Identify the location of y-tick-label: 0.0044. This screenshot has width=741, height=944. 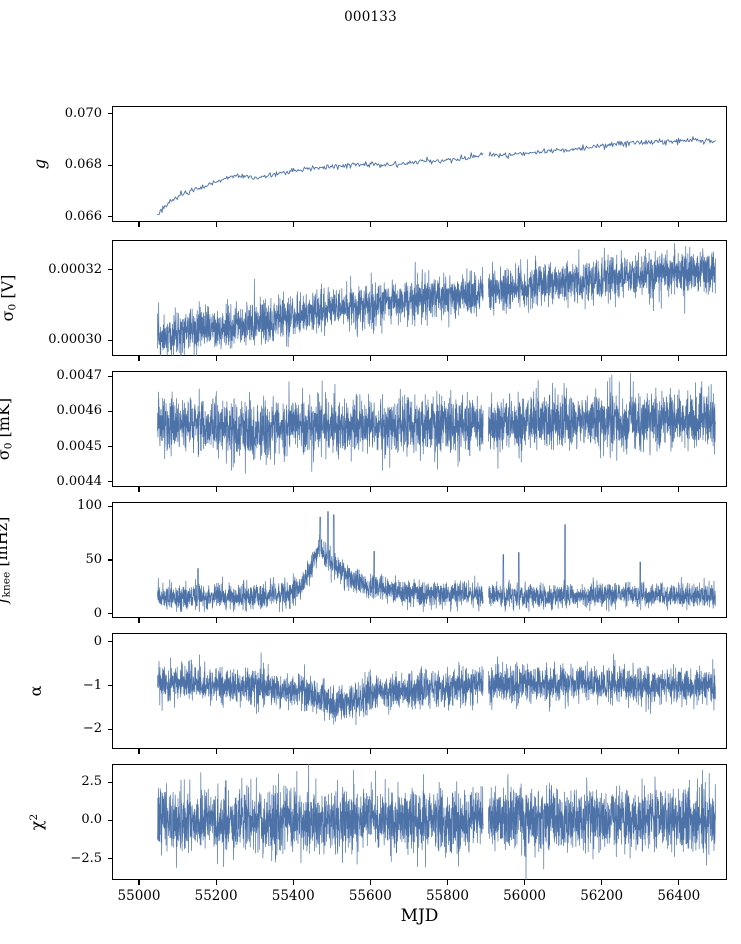
(79, 481).